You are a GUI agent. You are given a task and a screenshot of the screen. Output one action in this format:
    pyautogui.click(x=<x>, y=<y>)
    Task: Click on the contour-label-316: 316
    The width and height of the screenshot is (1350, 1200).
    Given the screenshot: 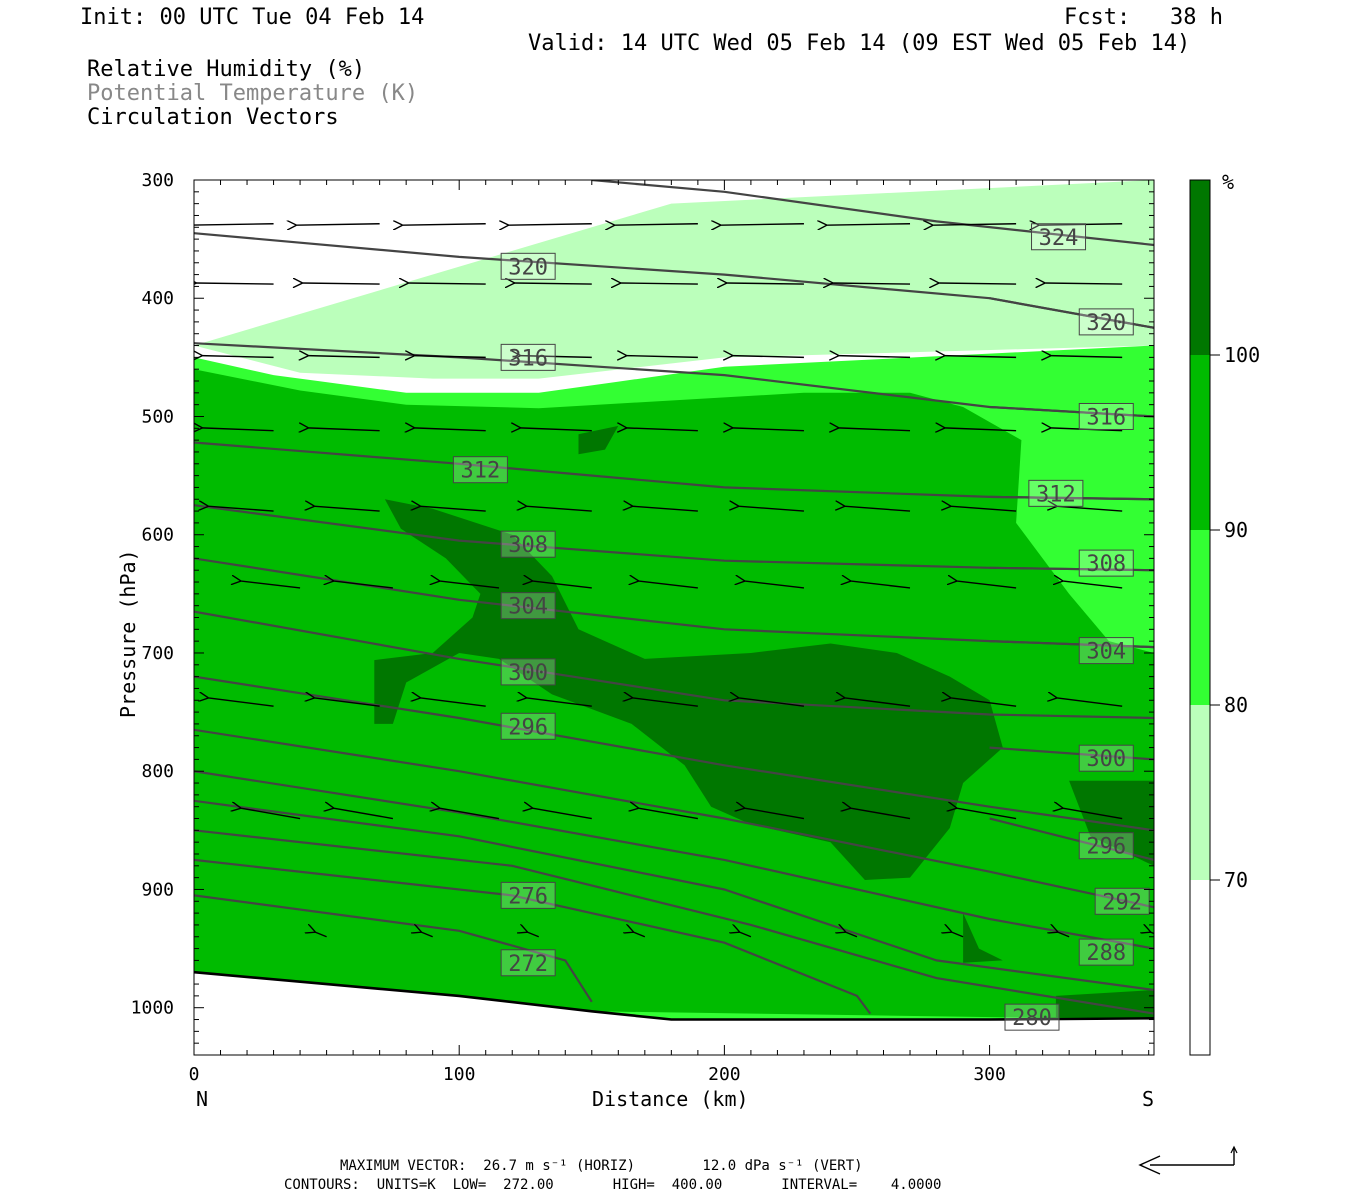 What is the action you would take?
    pyautogui.click(x=1106, y=417)
    